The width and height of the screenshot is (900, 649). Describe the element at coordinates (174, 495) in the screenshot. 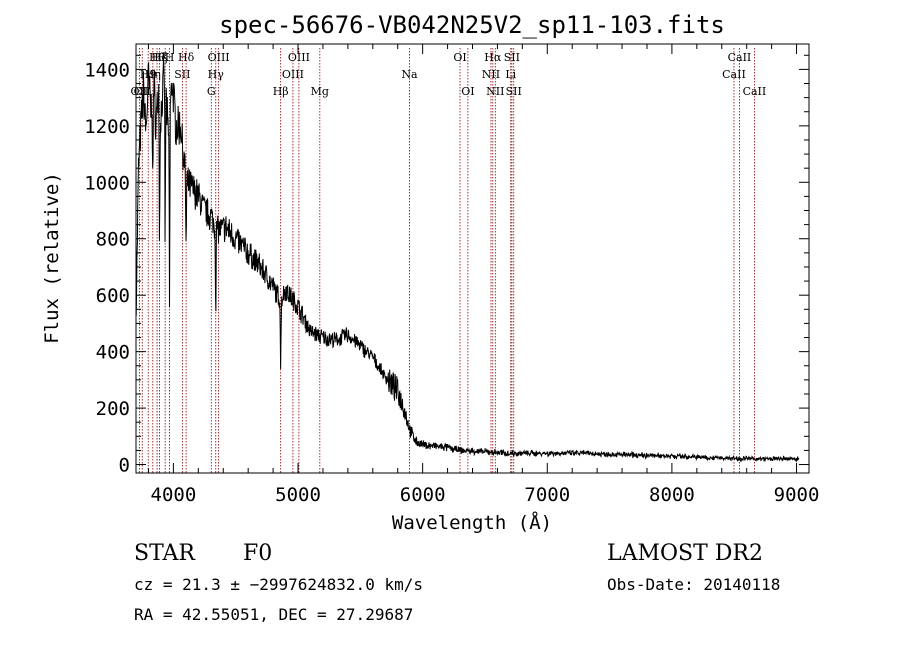

I see `x-tick-label: 4000` at that location.